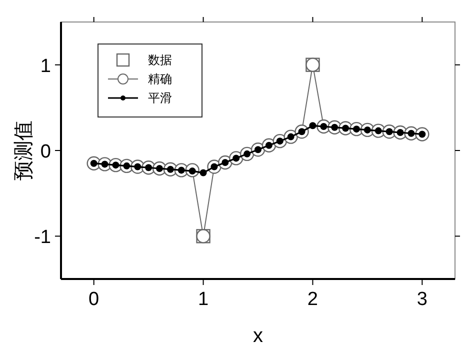 The height and width of the screenshot is (346, 469). What do you see at coordinates (160, 98) in the screenshot?
I see `legend-label: 平滑` at bounding box center [160, 98].